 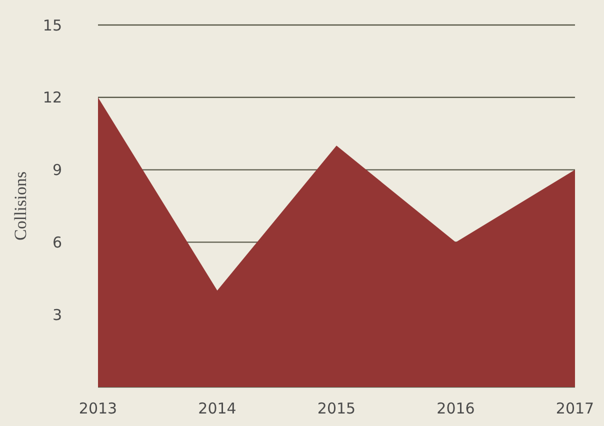 What do you see at coordinates (98, 409) in the screenshot?
I see `x-tick-label: 2013` at bounding box center [98, 409].